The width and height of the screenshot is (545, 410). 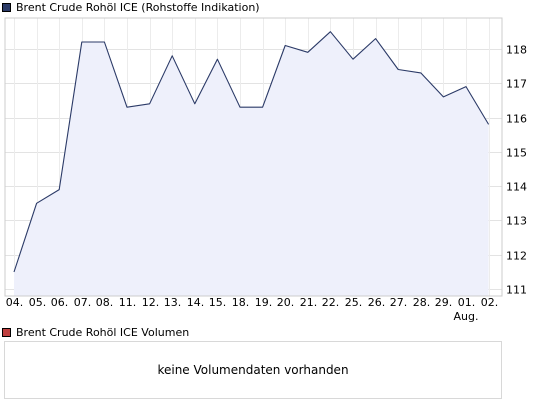 I want to click on x-tick-label: 27., so click(x=399, y=302).